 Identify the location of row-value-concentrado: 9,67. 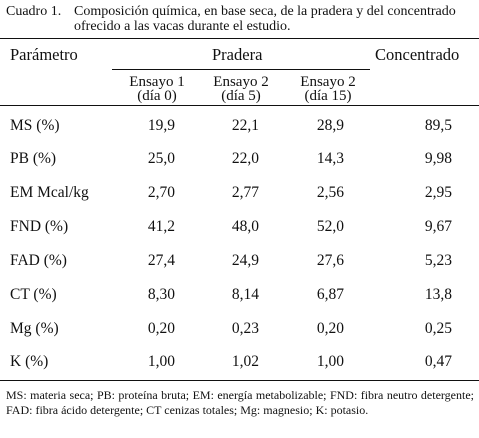
(438, 226).